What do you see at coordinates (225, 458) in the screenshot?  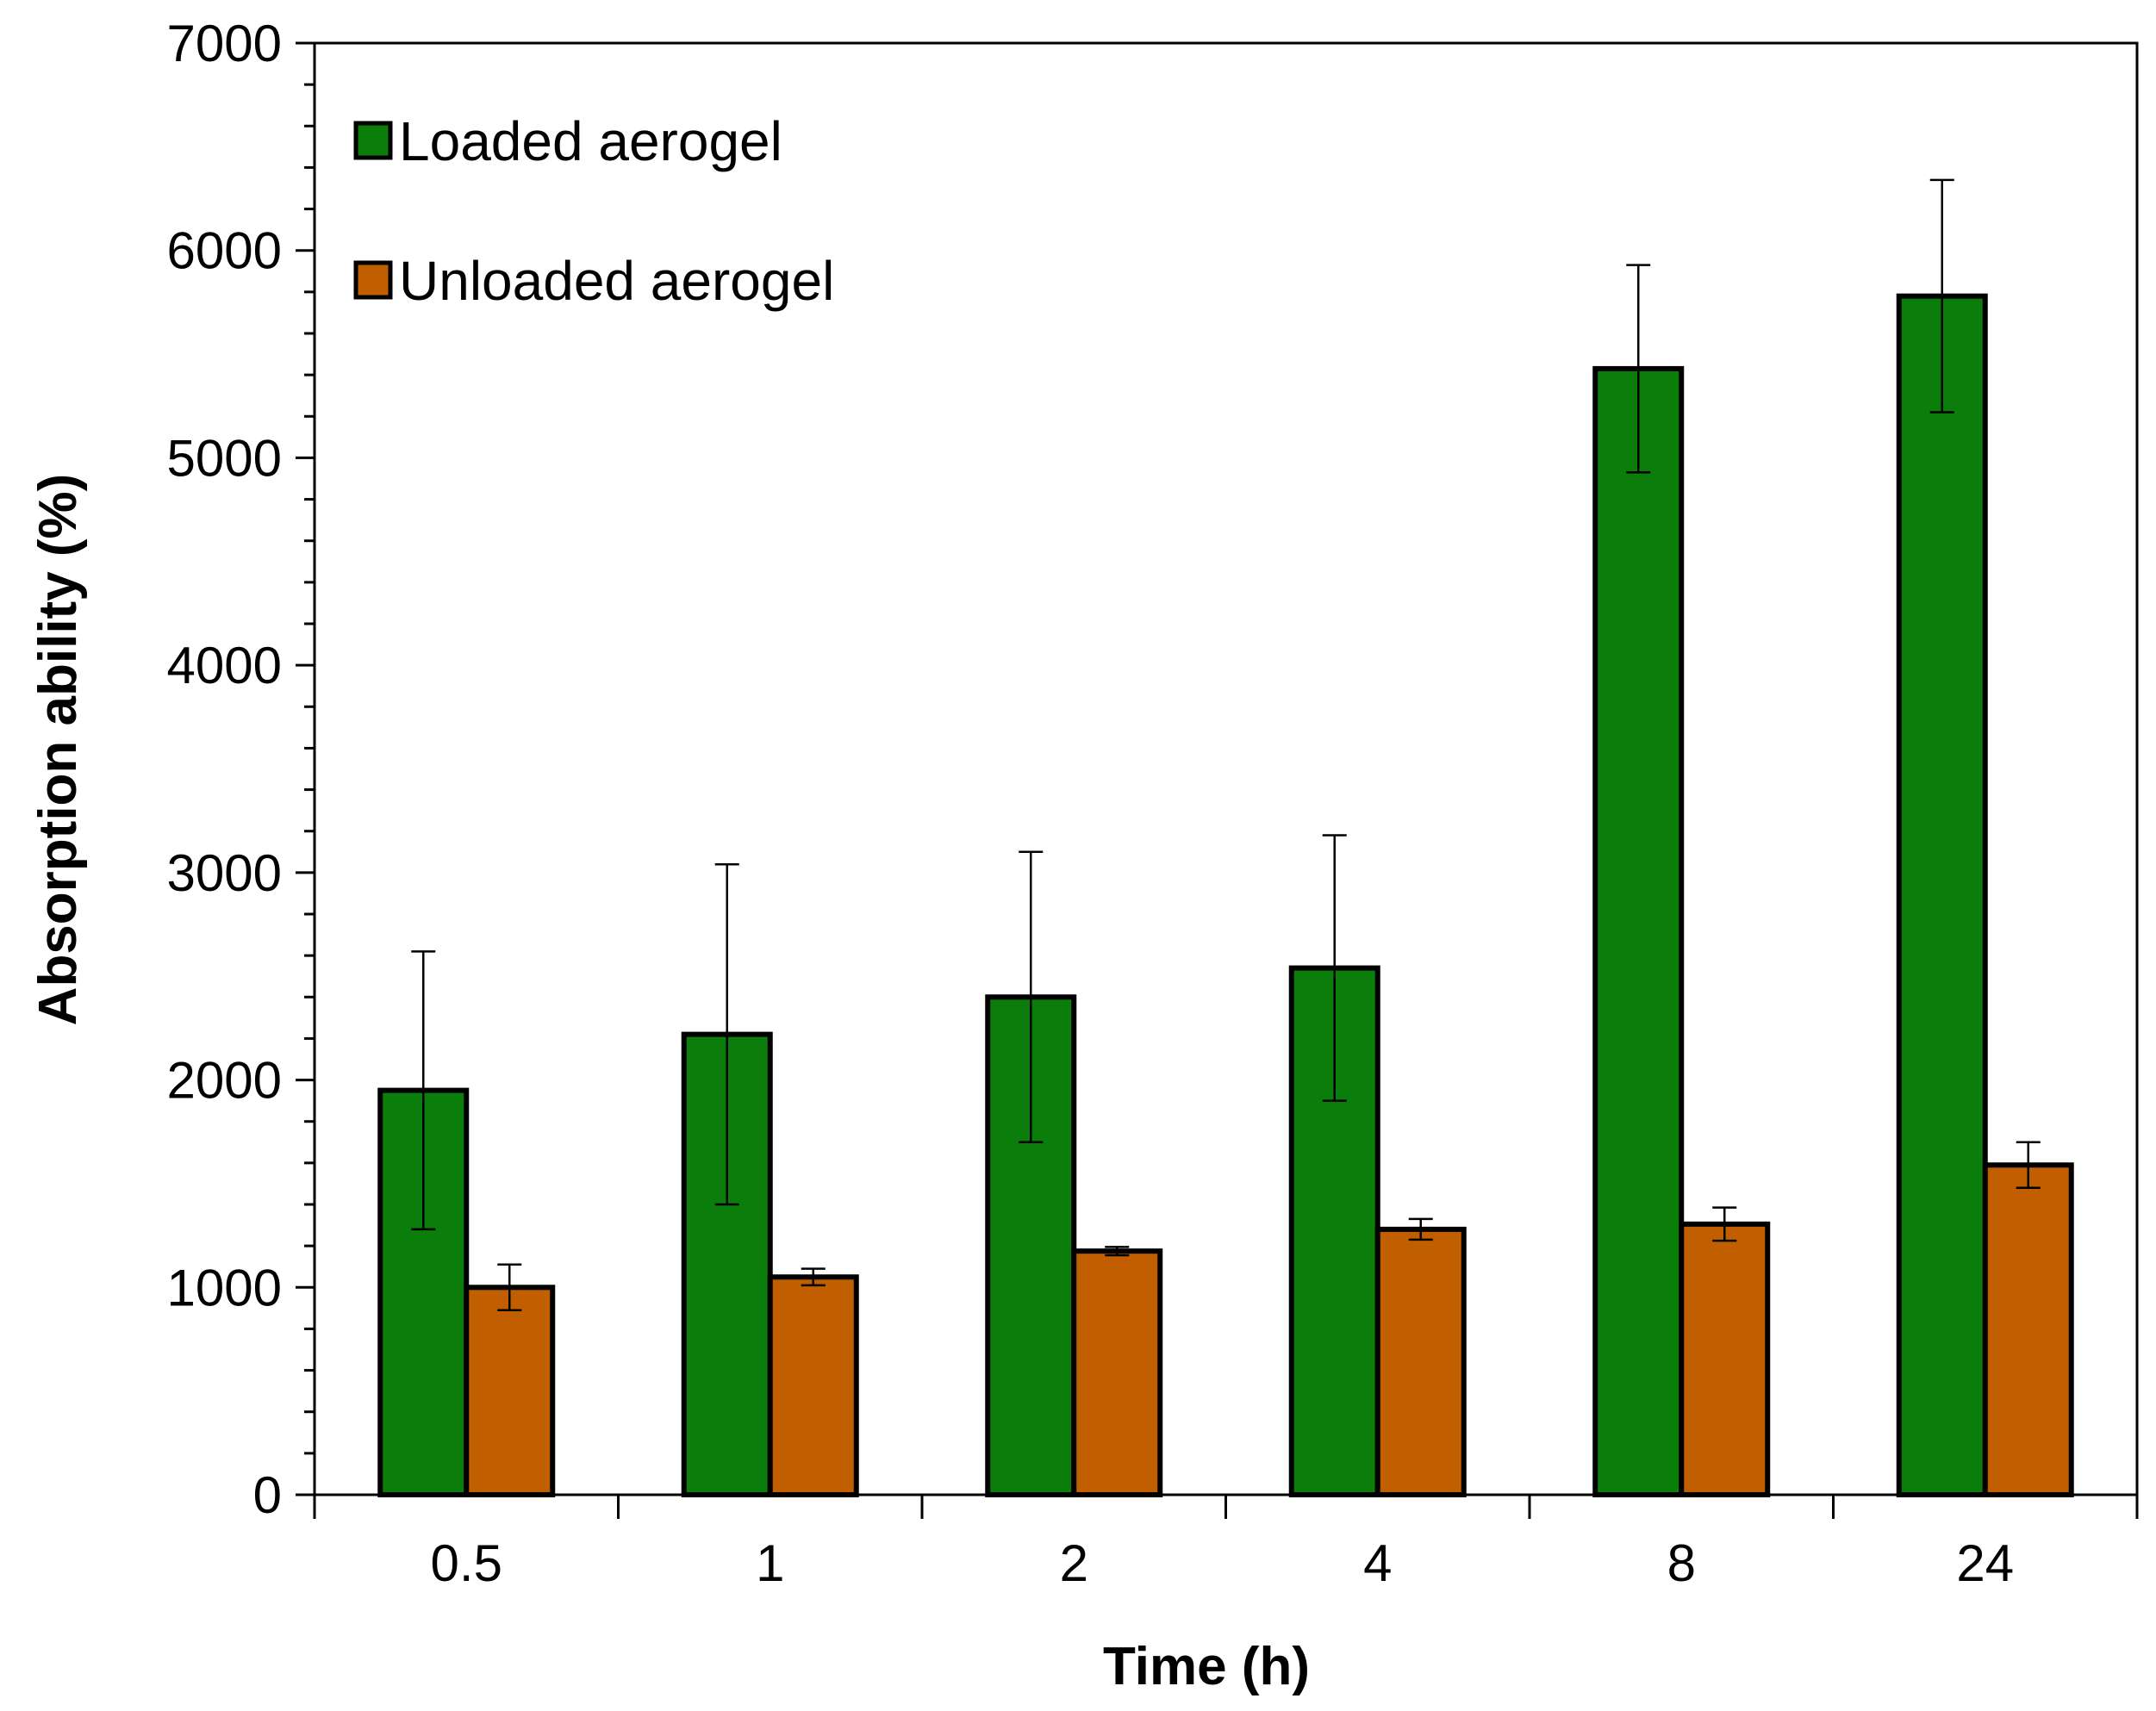 I see `y-tick-label: 5000` at bounding box center [225, 458].